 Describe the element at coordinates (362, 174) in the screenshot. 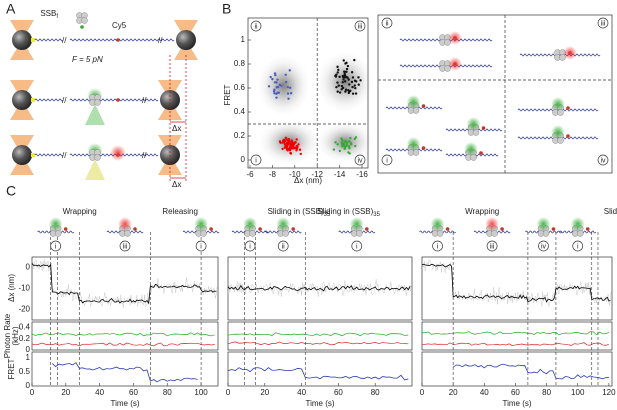

I see `x-tick-label: -16` at that location.